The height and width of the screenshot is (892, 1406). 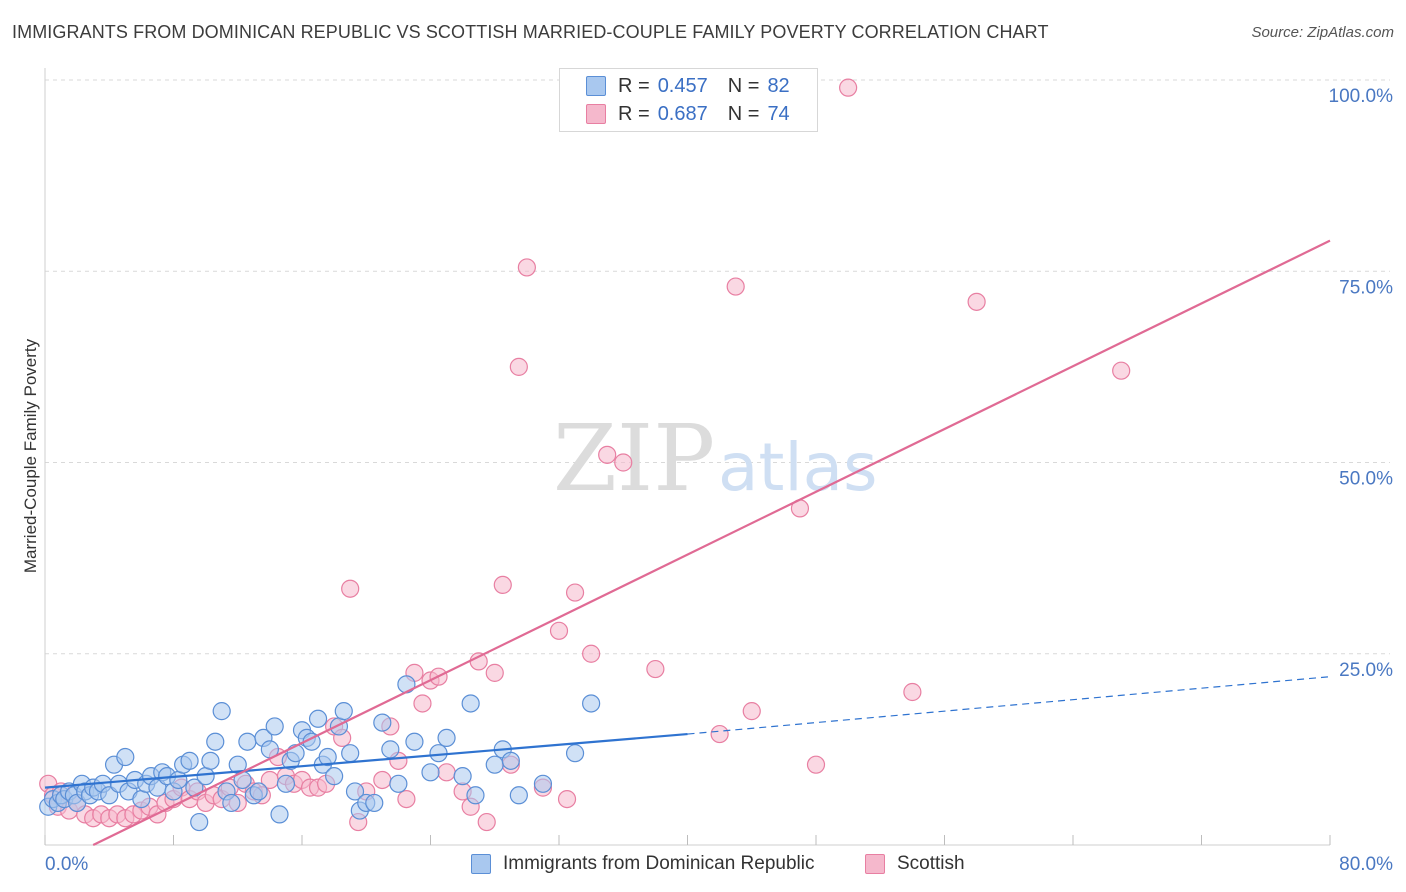 I want to click on dominican-points, so click(x=320, y=753).